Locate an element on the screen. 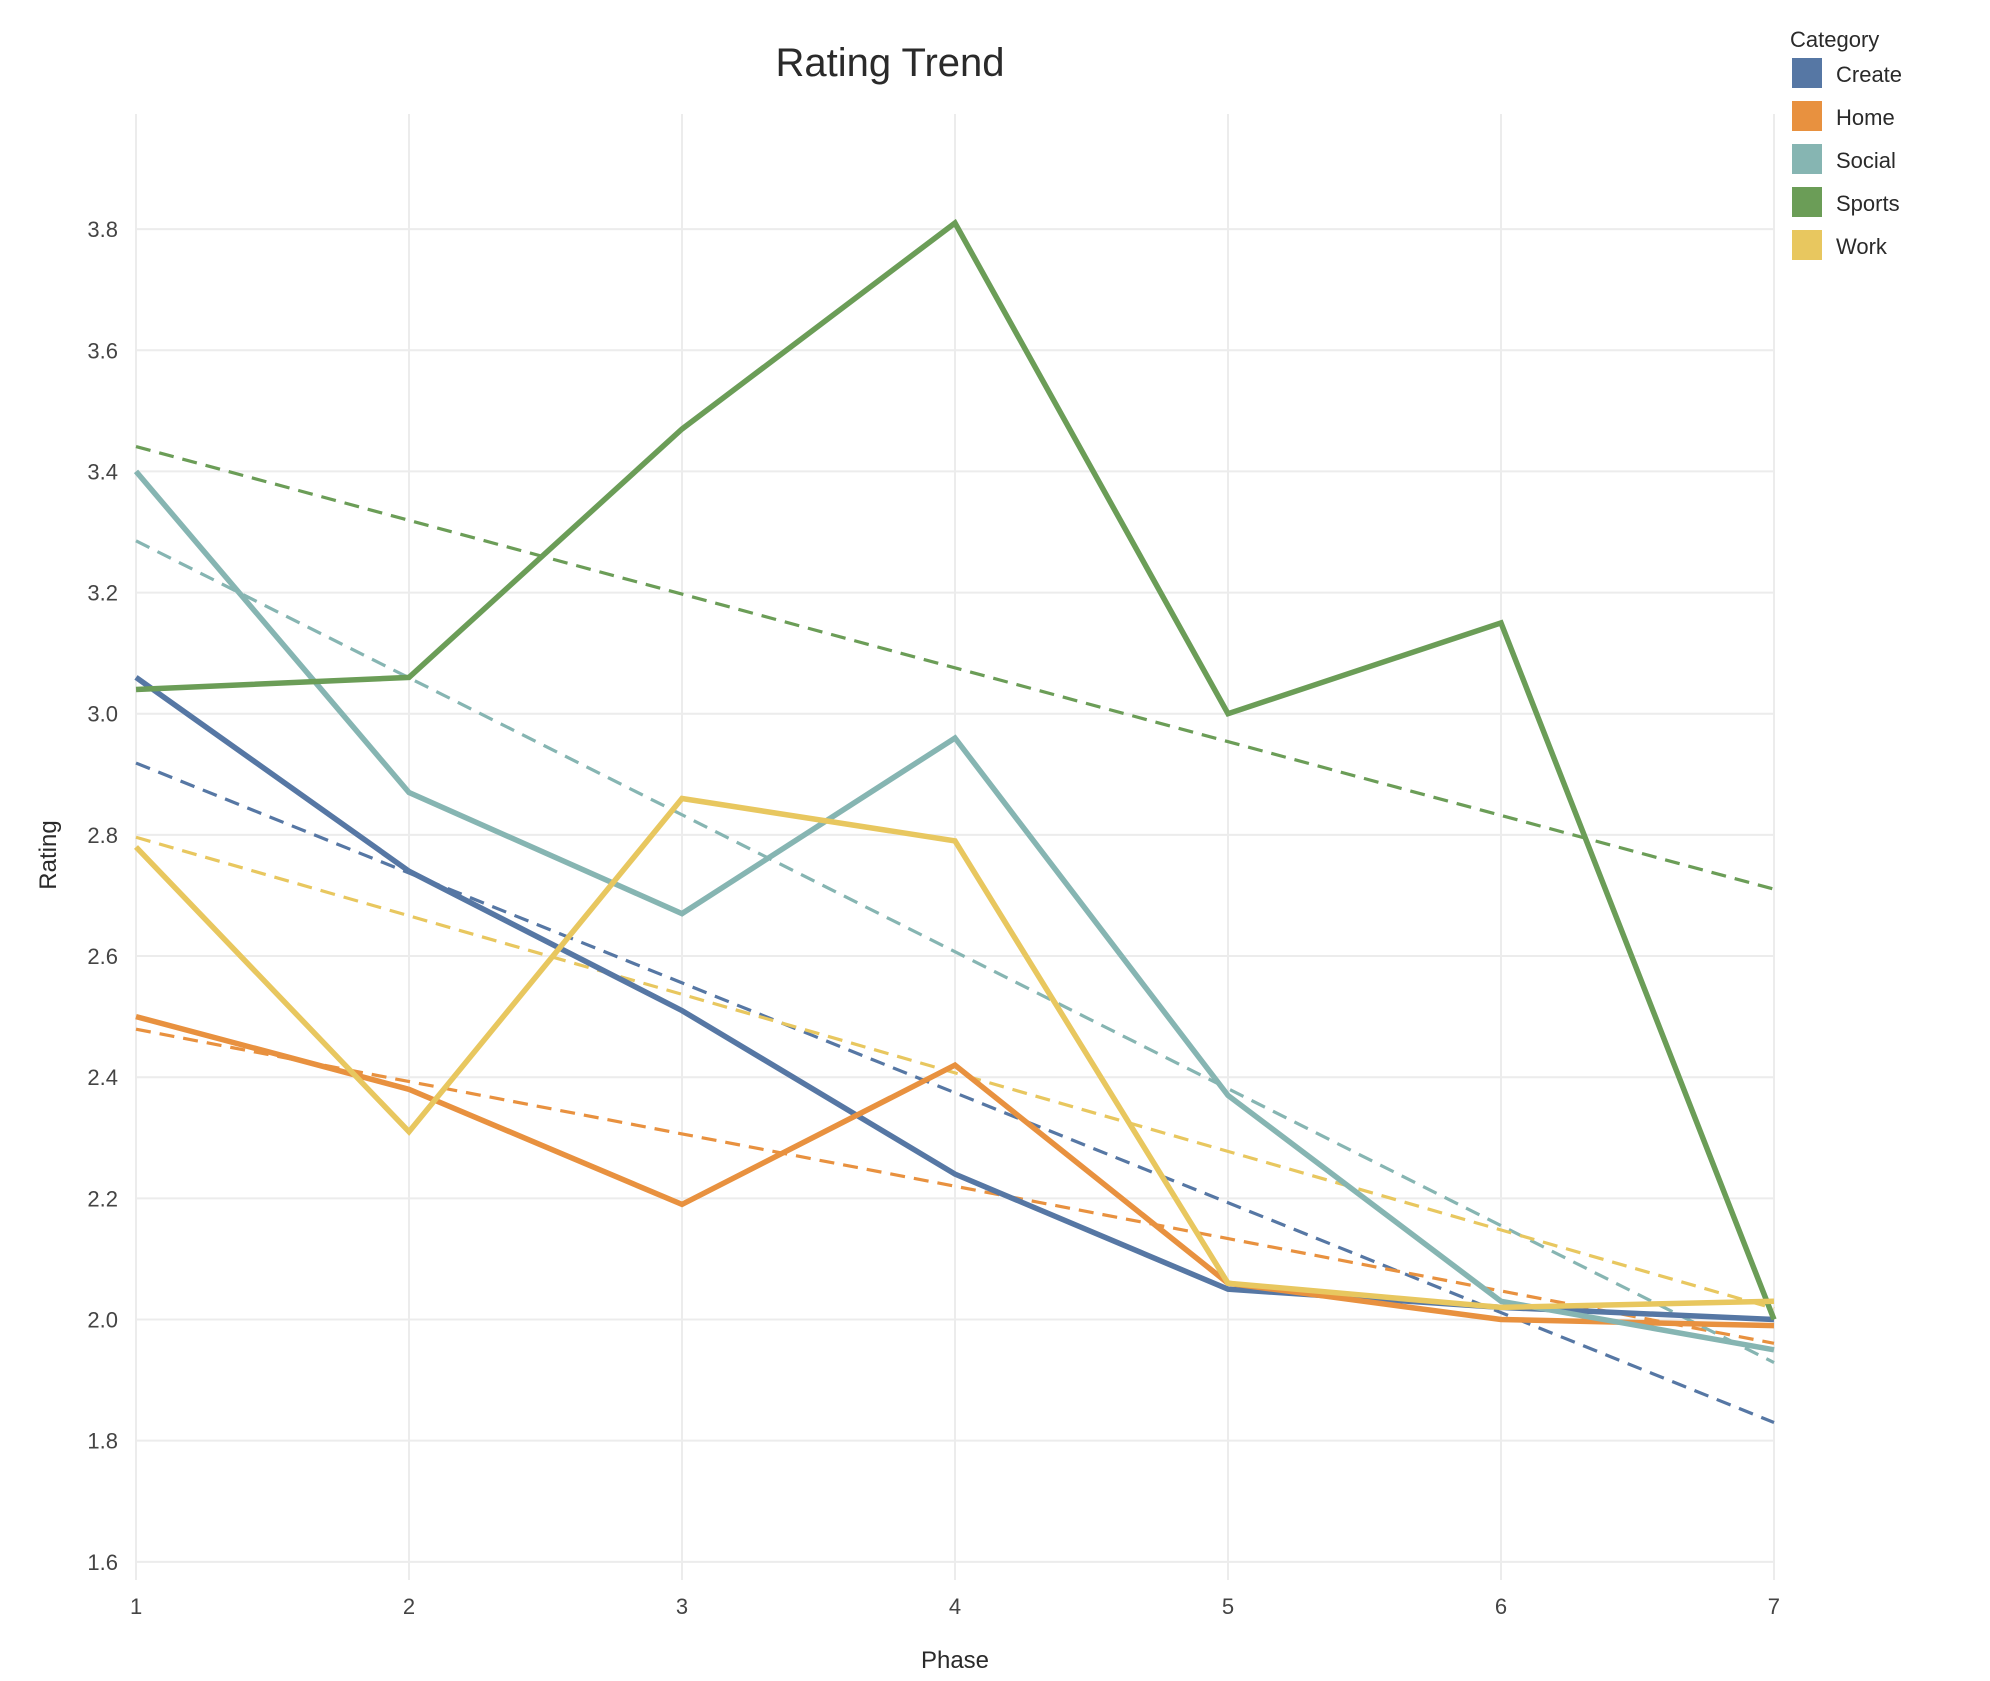  y-axis-ticks: 1.6 1.8 2.0 2.2 2.4 2.6 2.8 3.0 3.2 3.4 3.6 3.8 is located at coordinates (102, 896).